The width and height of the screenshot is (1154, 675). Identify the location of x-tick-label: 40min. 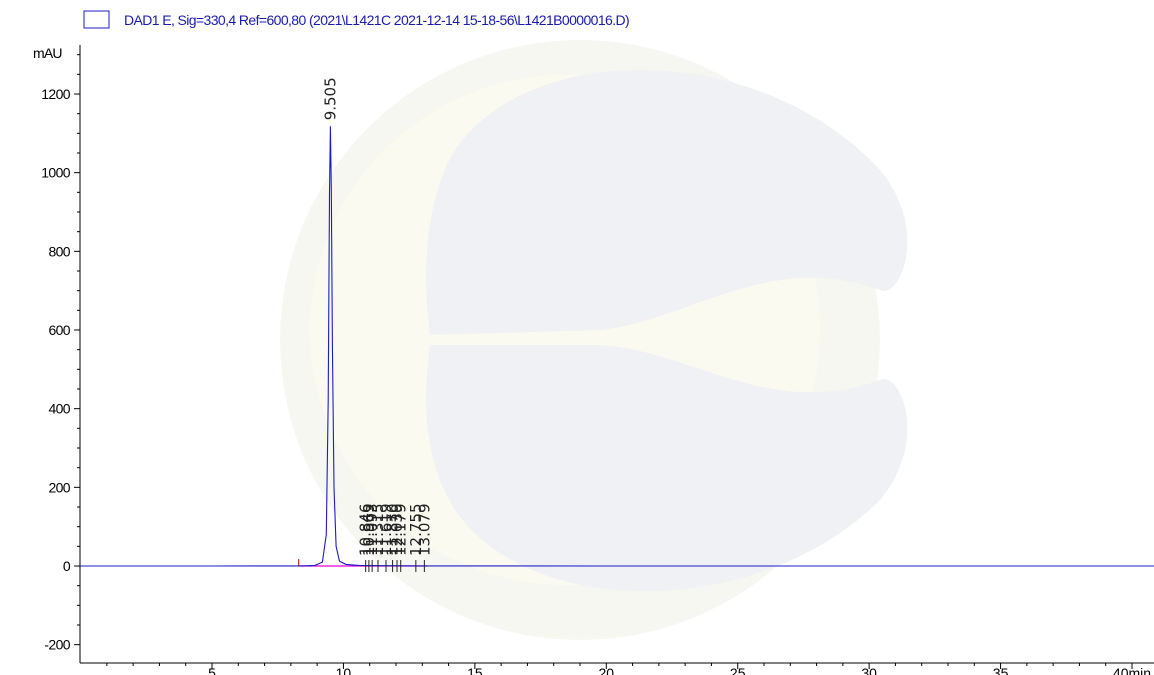
(1132, 670).